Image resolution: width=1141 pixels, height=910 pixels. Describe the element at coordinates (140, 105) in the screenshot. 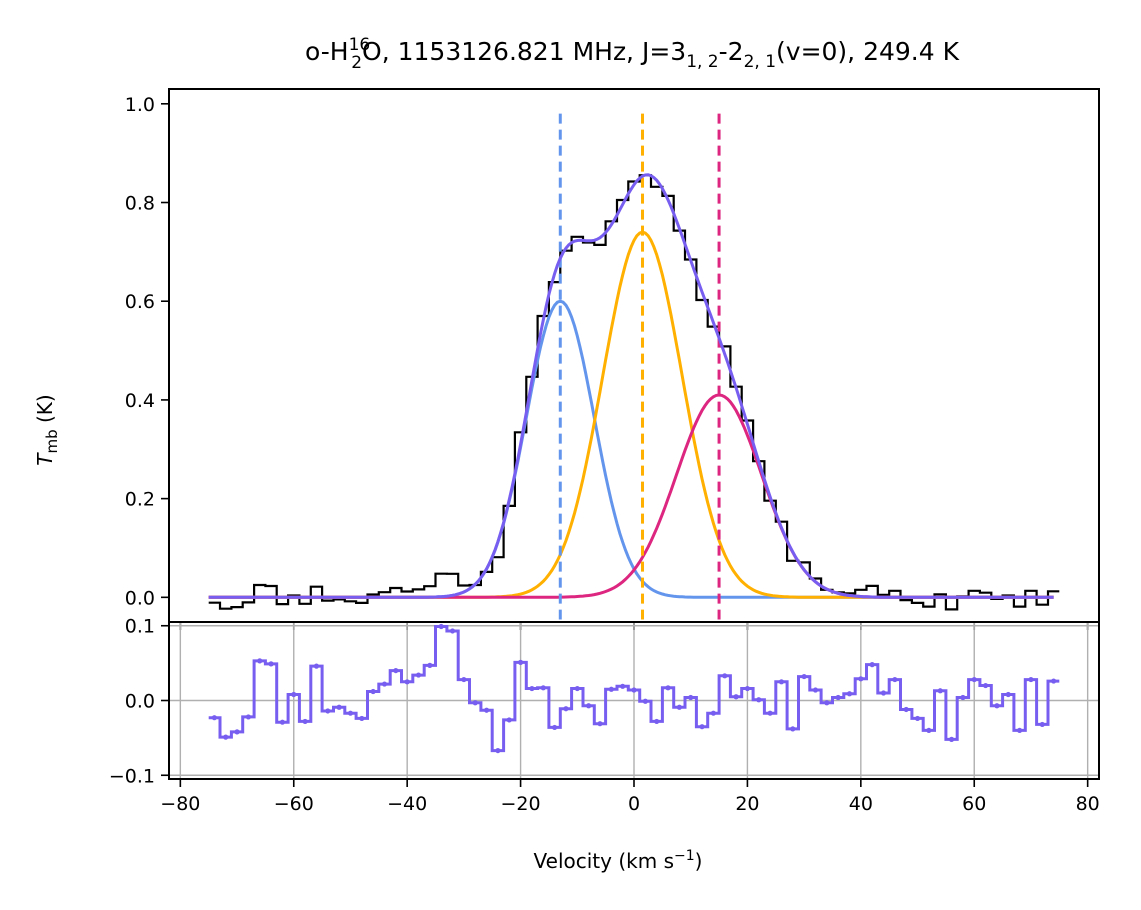

I see `top-y-tick-label: 1.0` at that location.